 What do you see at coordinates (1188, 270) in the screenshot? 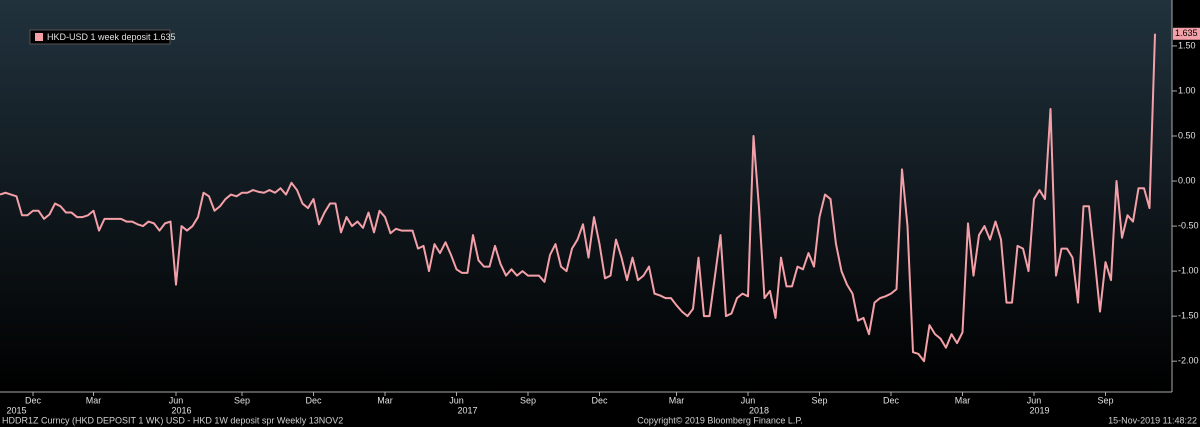
I see `y-tick-label: -1.00` at bounding box center [1188, 270].